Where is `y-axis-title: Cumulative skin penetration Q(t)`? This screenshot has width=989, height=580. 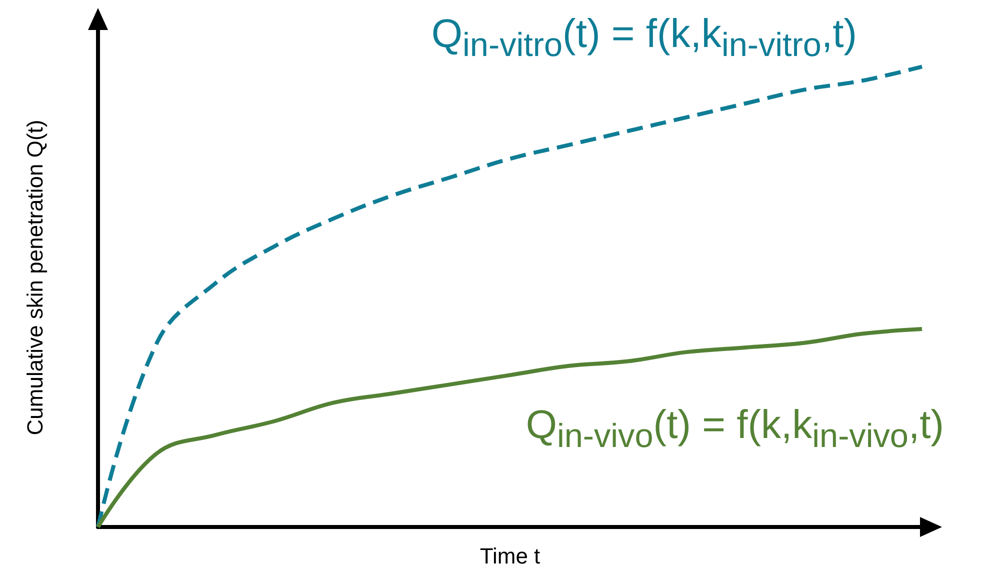
y-axis-title: Cumulative skin penetration Q(t) is located at coordinates (35, 278).